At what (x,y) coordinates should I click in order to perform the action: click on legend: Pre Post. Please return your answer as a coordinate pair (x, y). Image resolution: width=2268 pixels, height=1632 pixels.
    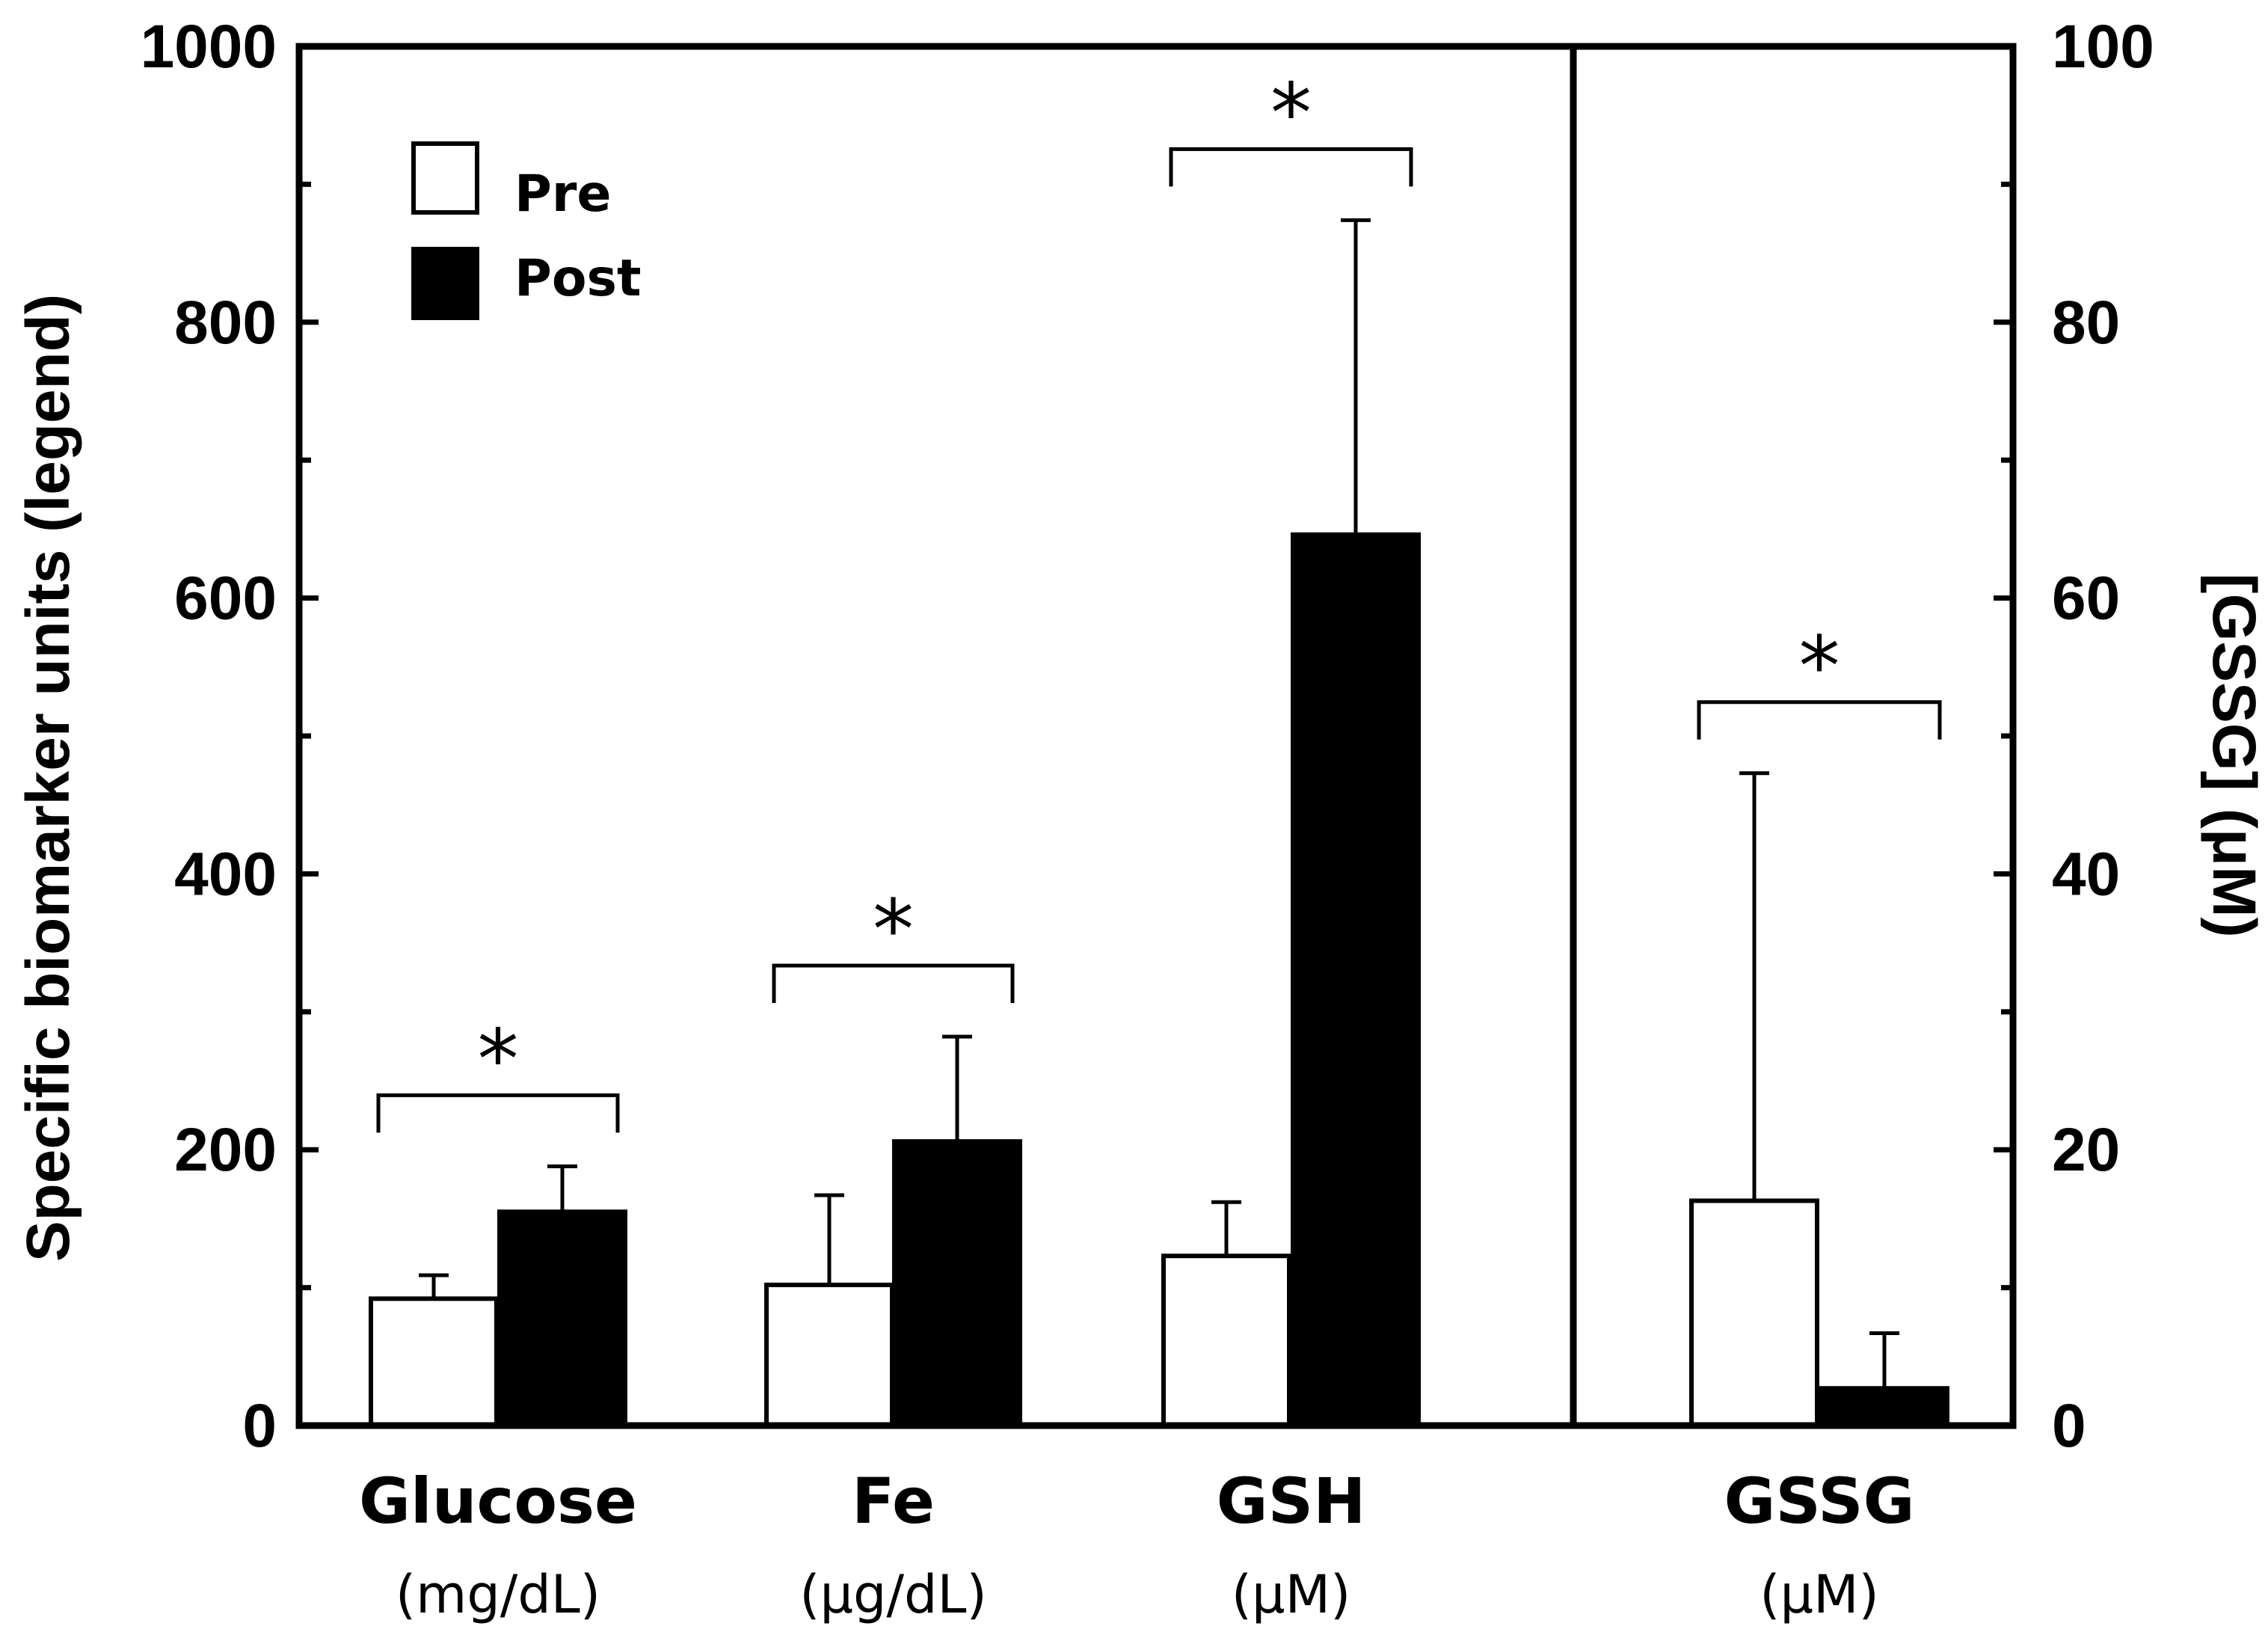
    Looking at the image, I should click on (526, 230).